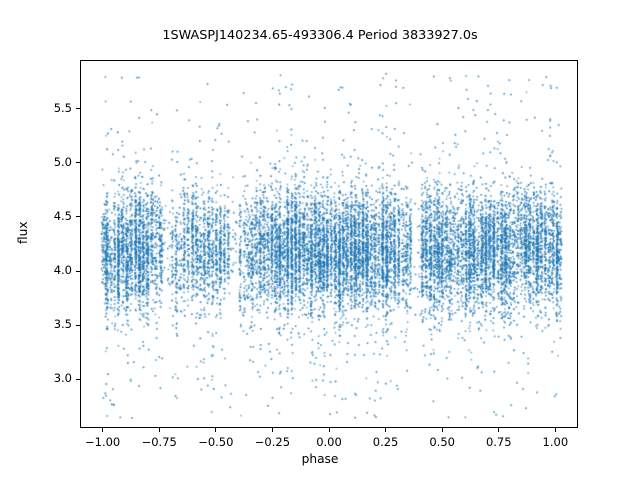  What do you see at coordinates (329, 442) in the screenshot?
I see `x-tick-label: 0.00` at bounding box center [329, 442].